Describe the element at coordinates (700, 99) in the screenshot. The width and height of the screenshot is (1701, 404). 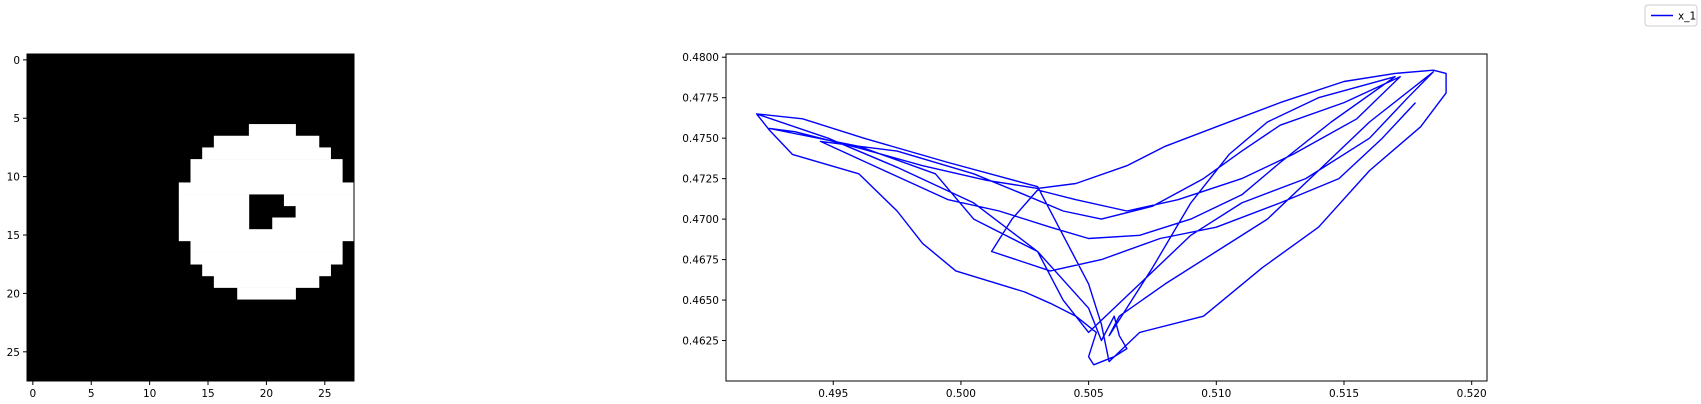
I see `plot-y-tick-label: 0.4775` at that location.